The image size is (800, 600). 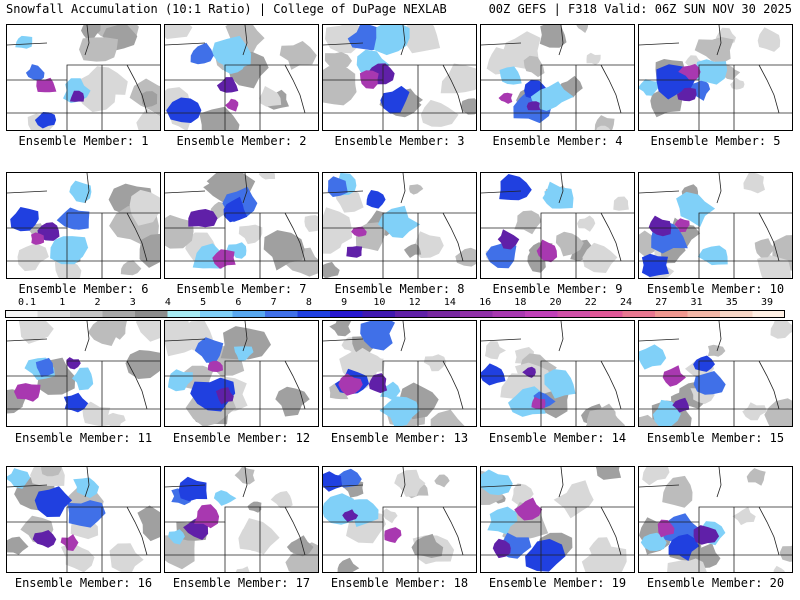 I want to click on ensemble-member-caption: Ensemble Member: 12, so click(x=241, y=438).